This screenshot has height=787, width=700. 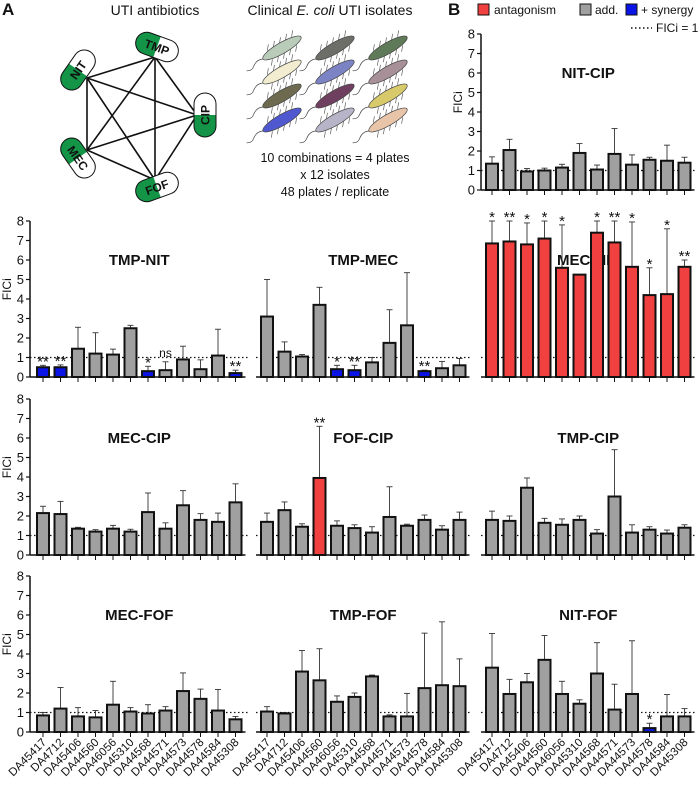 I want to click on y-tick-label: 0, so click(x=471, y=190).